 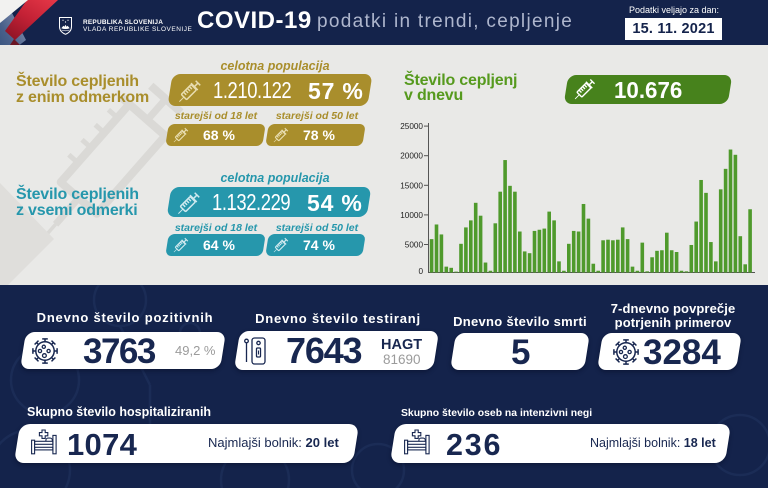 I want to click on svg-text: 15000, so click(x=411, y=185).